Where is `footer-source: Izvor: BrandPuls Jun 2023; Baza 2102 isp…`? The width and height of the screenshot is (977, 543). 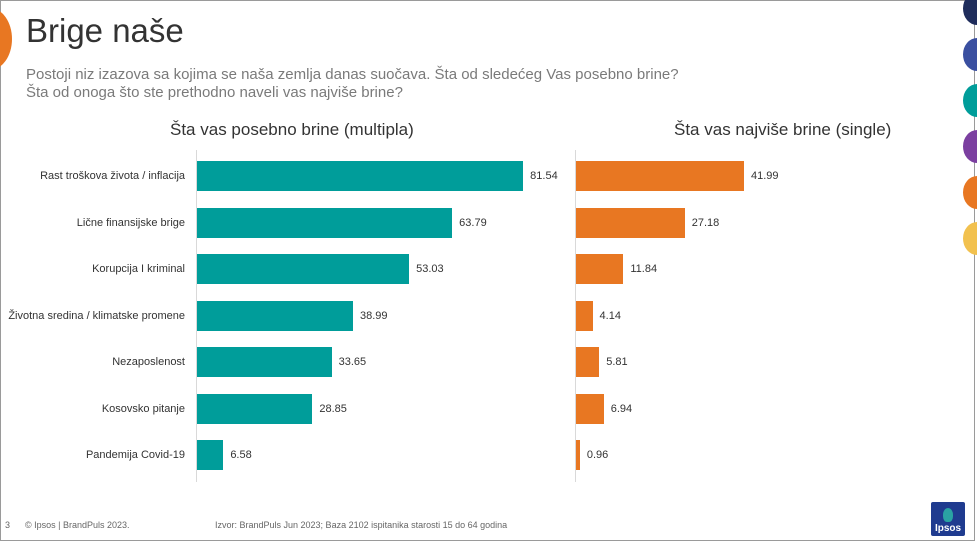
footer-source: Izvor: BrandPuls Jun 2023; Baza 2102 isp… is located at coordinates (361, 525).